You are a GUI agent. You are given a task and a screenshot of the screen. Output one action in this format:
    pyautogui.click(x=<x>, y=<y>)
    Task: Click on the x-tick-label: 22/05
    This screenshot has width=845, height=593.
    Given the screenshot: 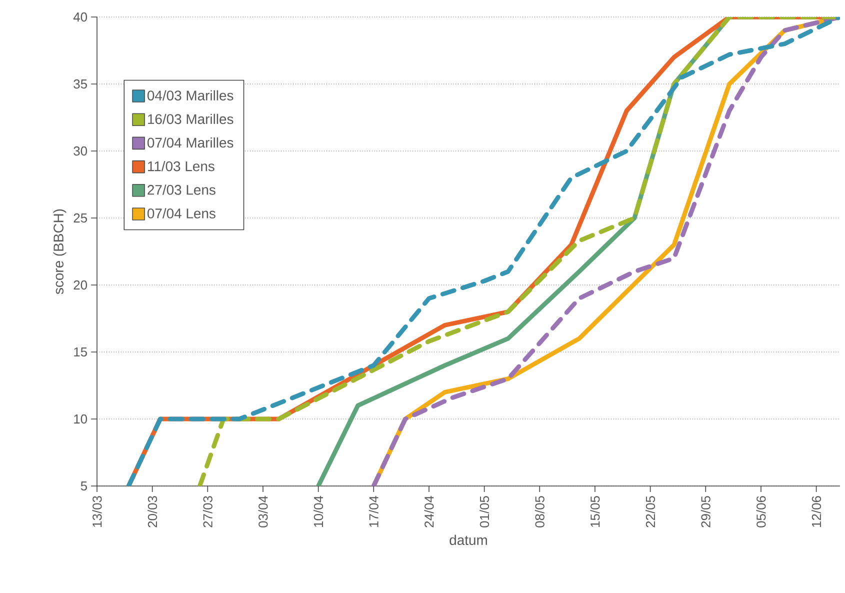 What is the action you would take?
    pyautogui.click(x=651, y=512)
    